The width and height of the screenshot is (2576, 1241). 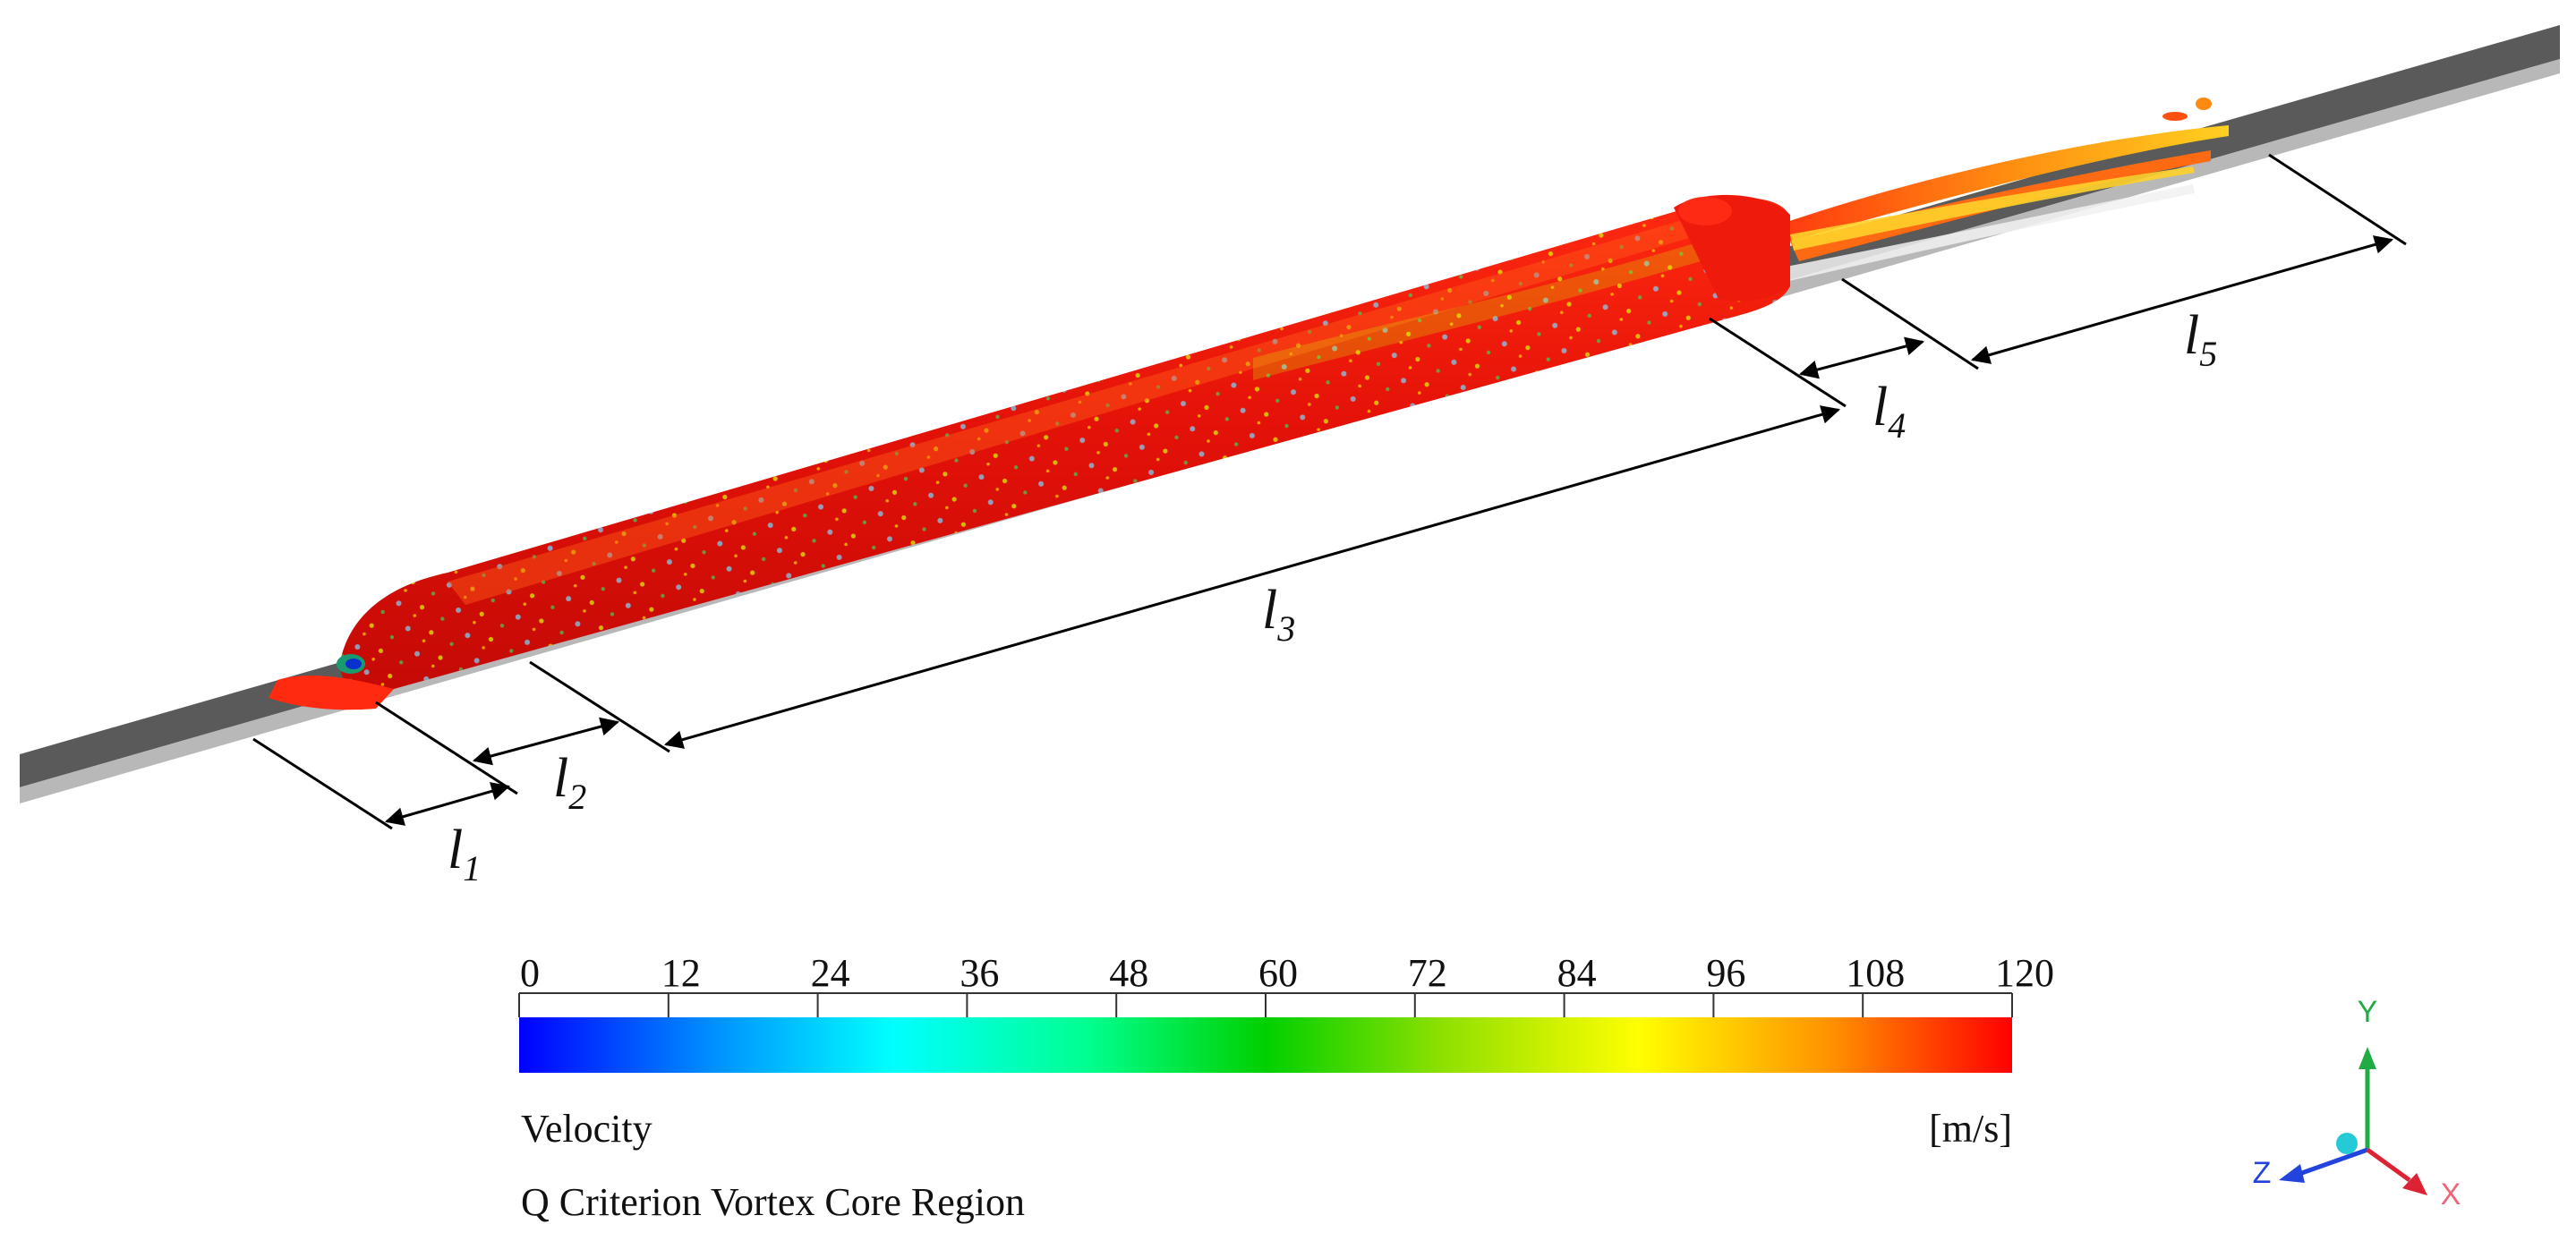 I want to click on colorbar-tick-label: 60, so click(x=1278, y=973).